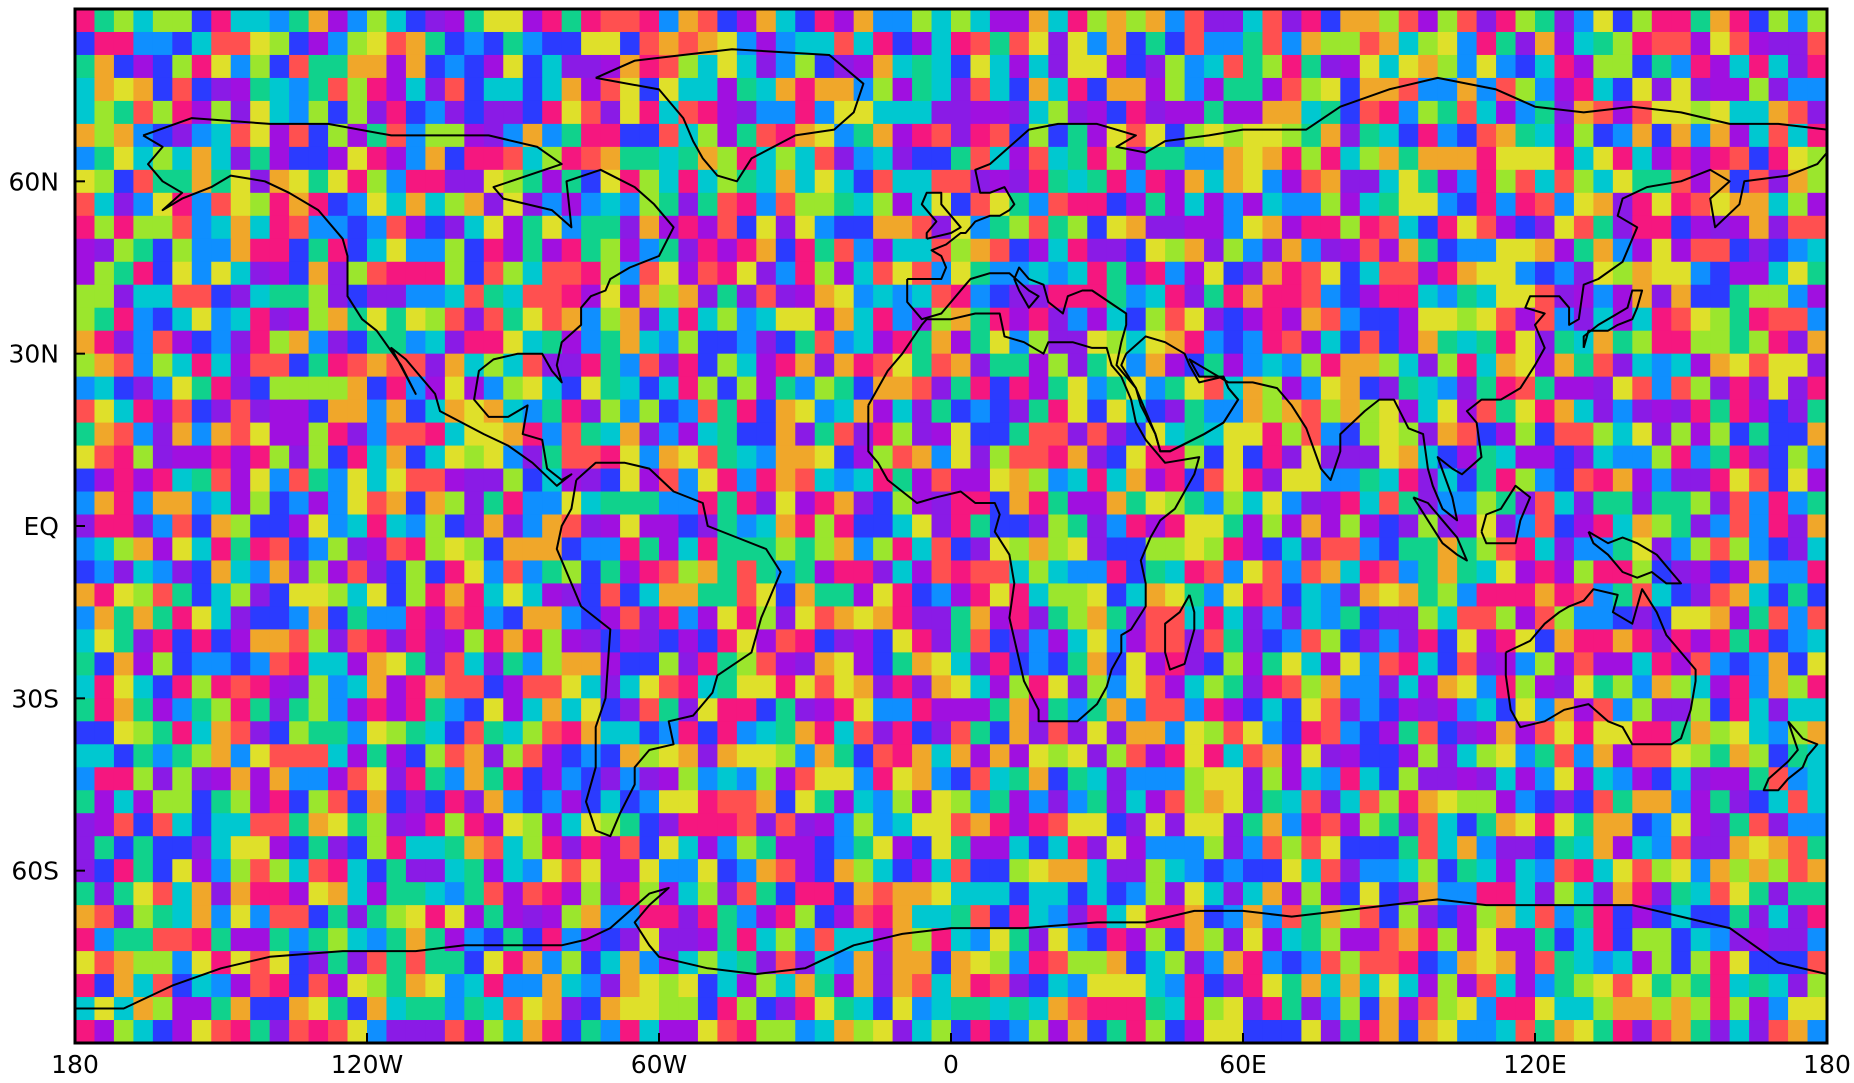 Image resolution: width=1854 pixels, height=1083 pixels. What do you see at coordinates (1180, 632) in the screenshot?
I see `coastline-madagascar` at bounding box center [1180, 632].